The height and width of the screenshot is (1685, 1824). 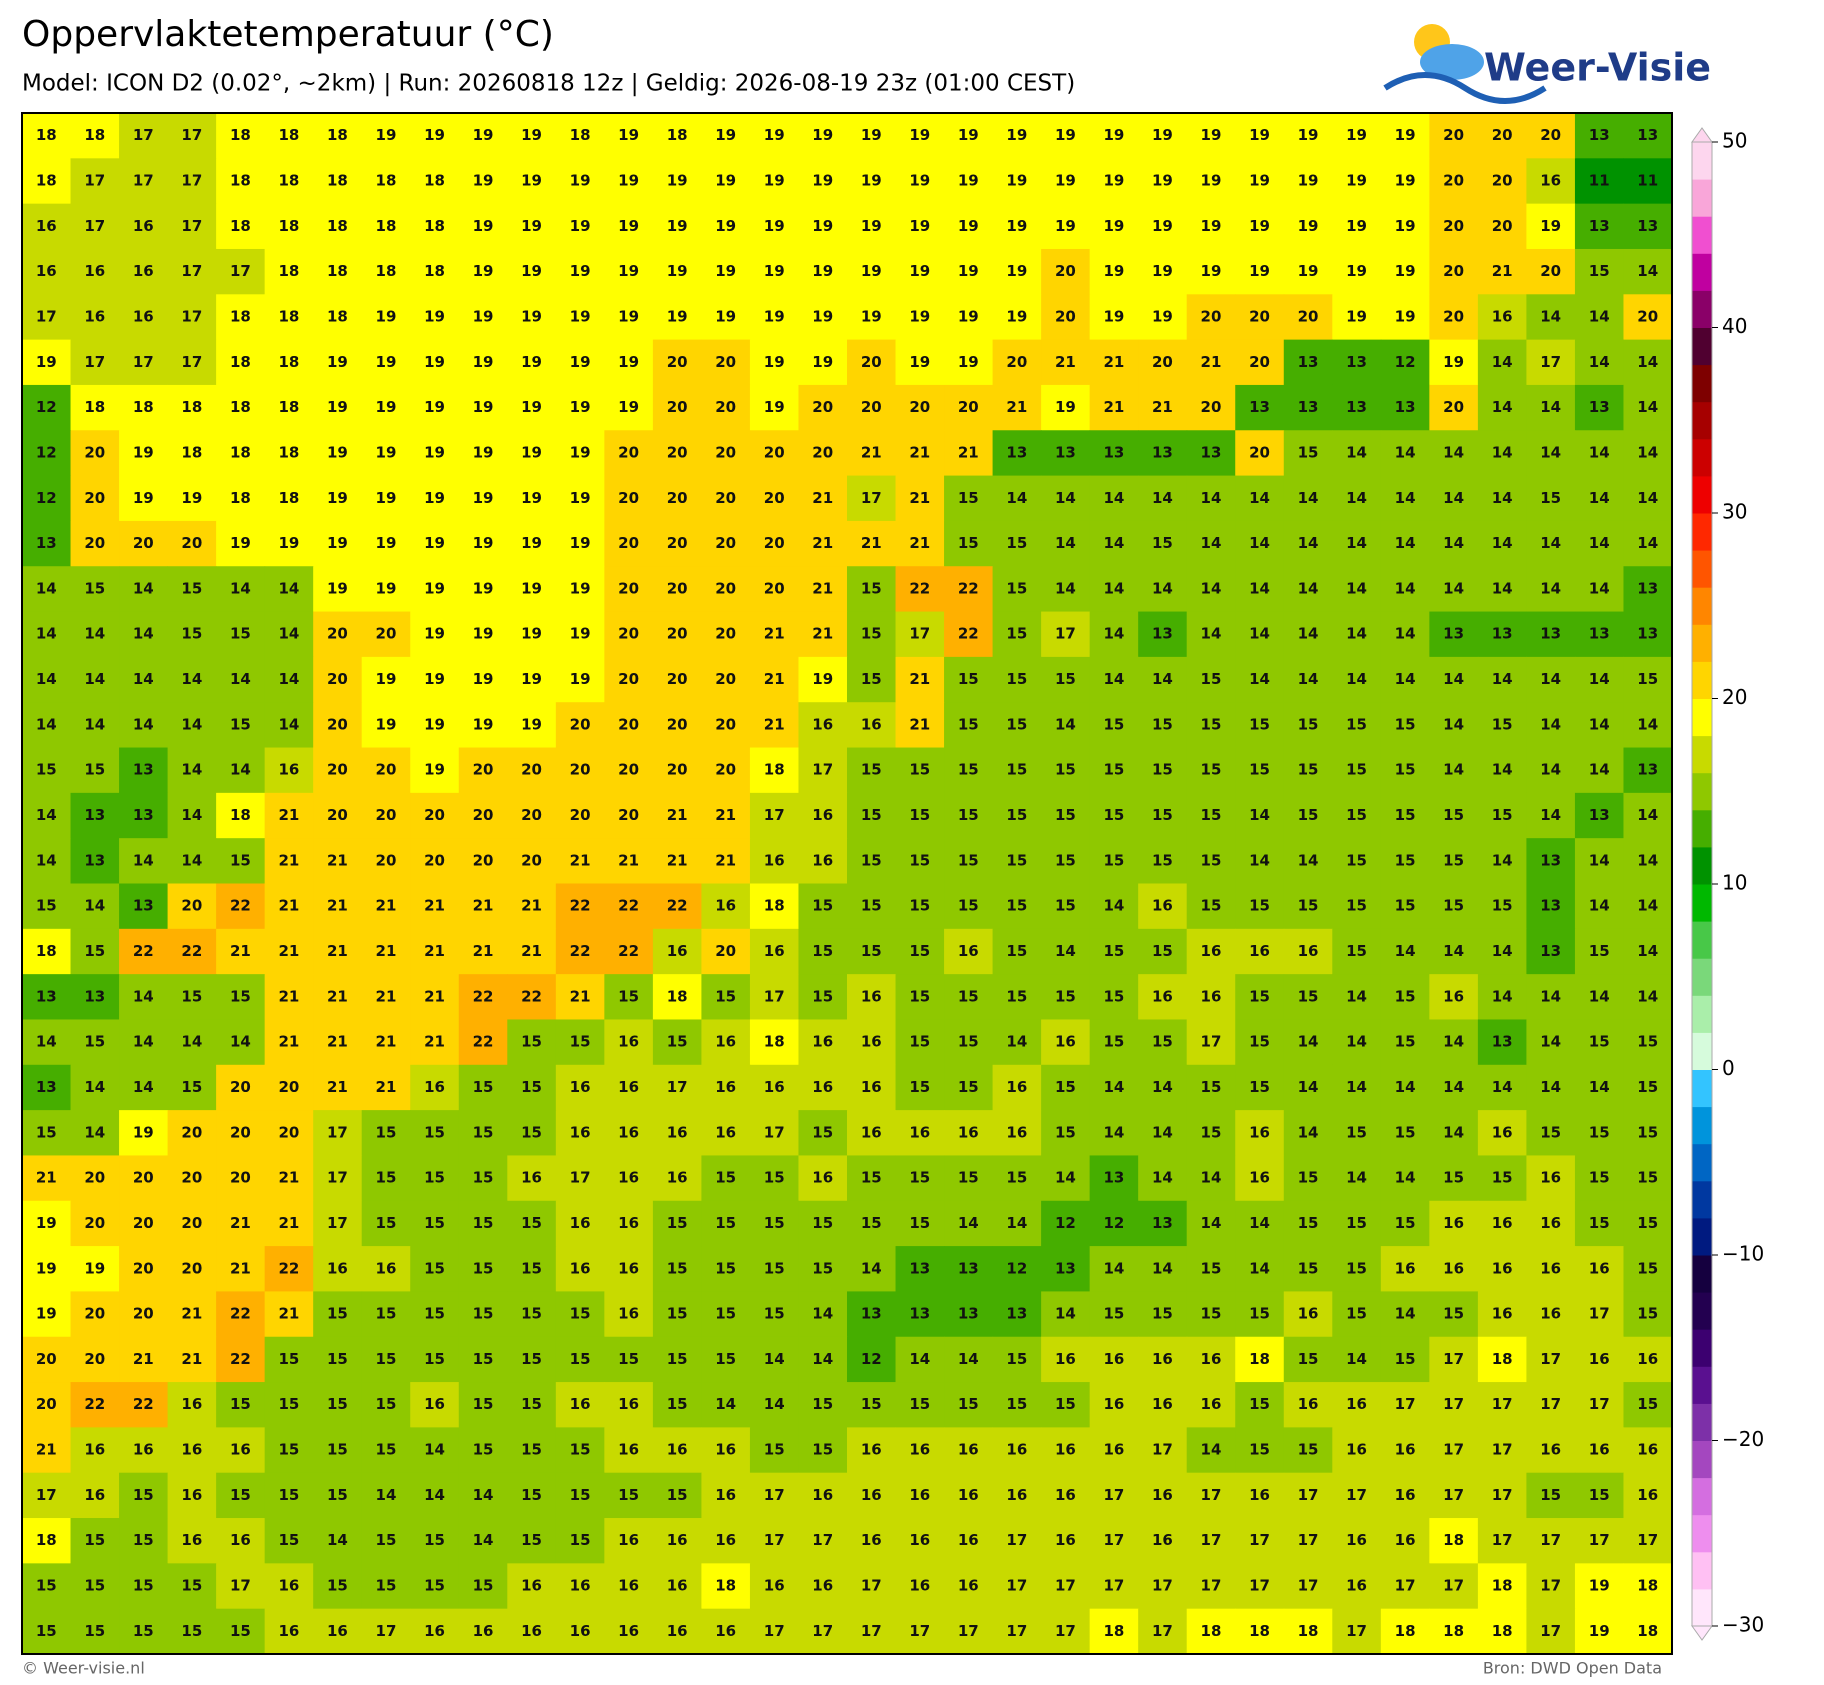 What do you see at coordinates (1113, 1223) in the screenshot?
I see `temp-label: 12` at bounding box center [1113, 1223].